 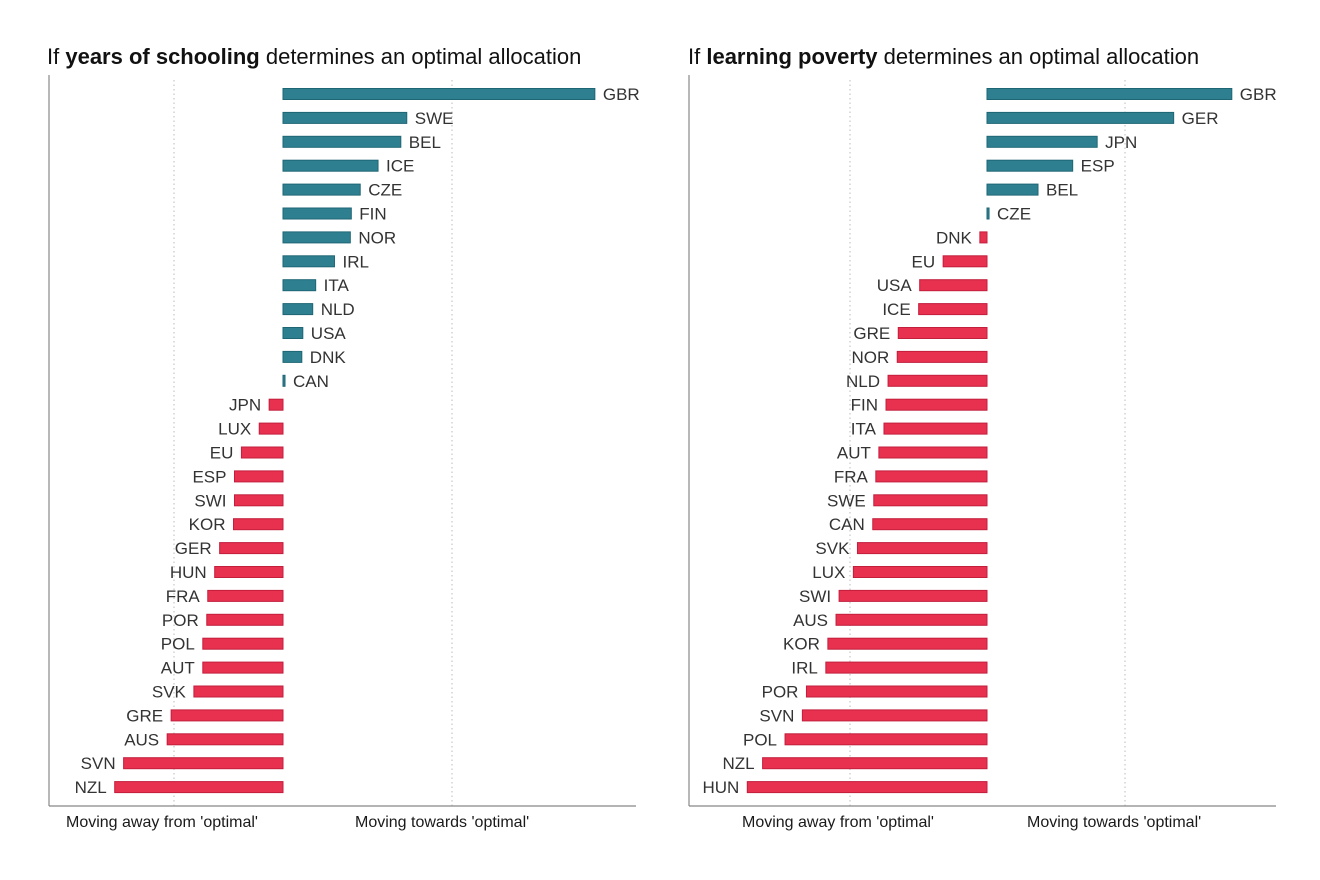 I want to click on bar-label-kor: KOR, so click(x=801, y=644).